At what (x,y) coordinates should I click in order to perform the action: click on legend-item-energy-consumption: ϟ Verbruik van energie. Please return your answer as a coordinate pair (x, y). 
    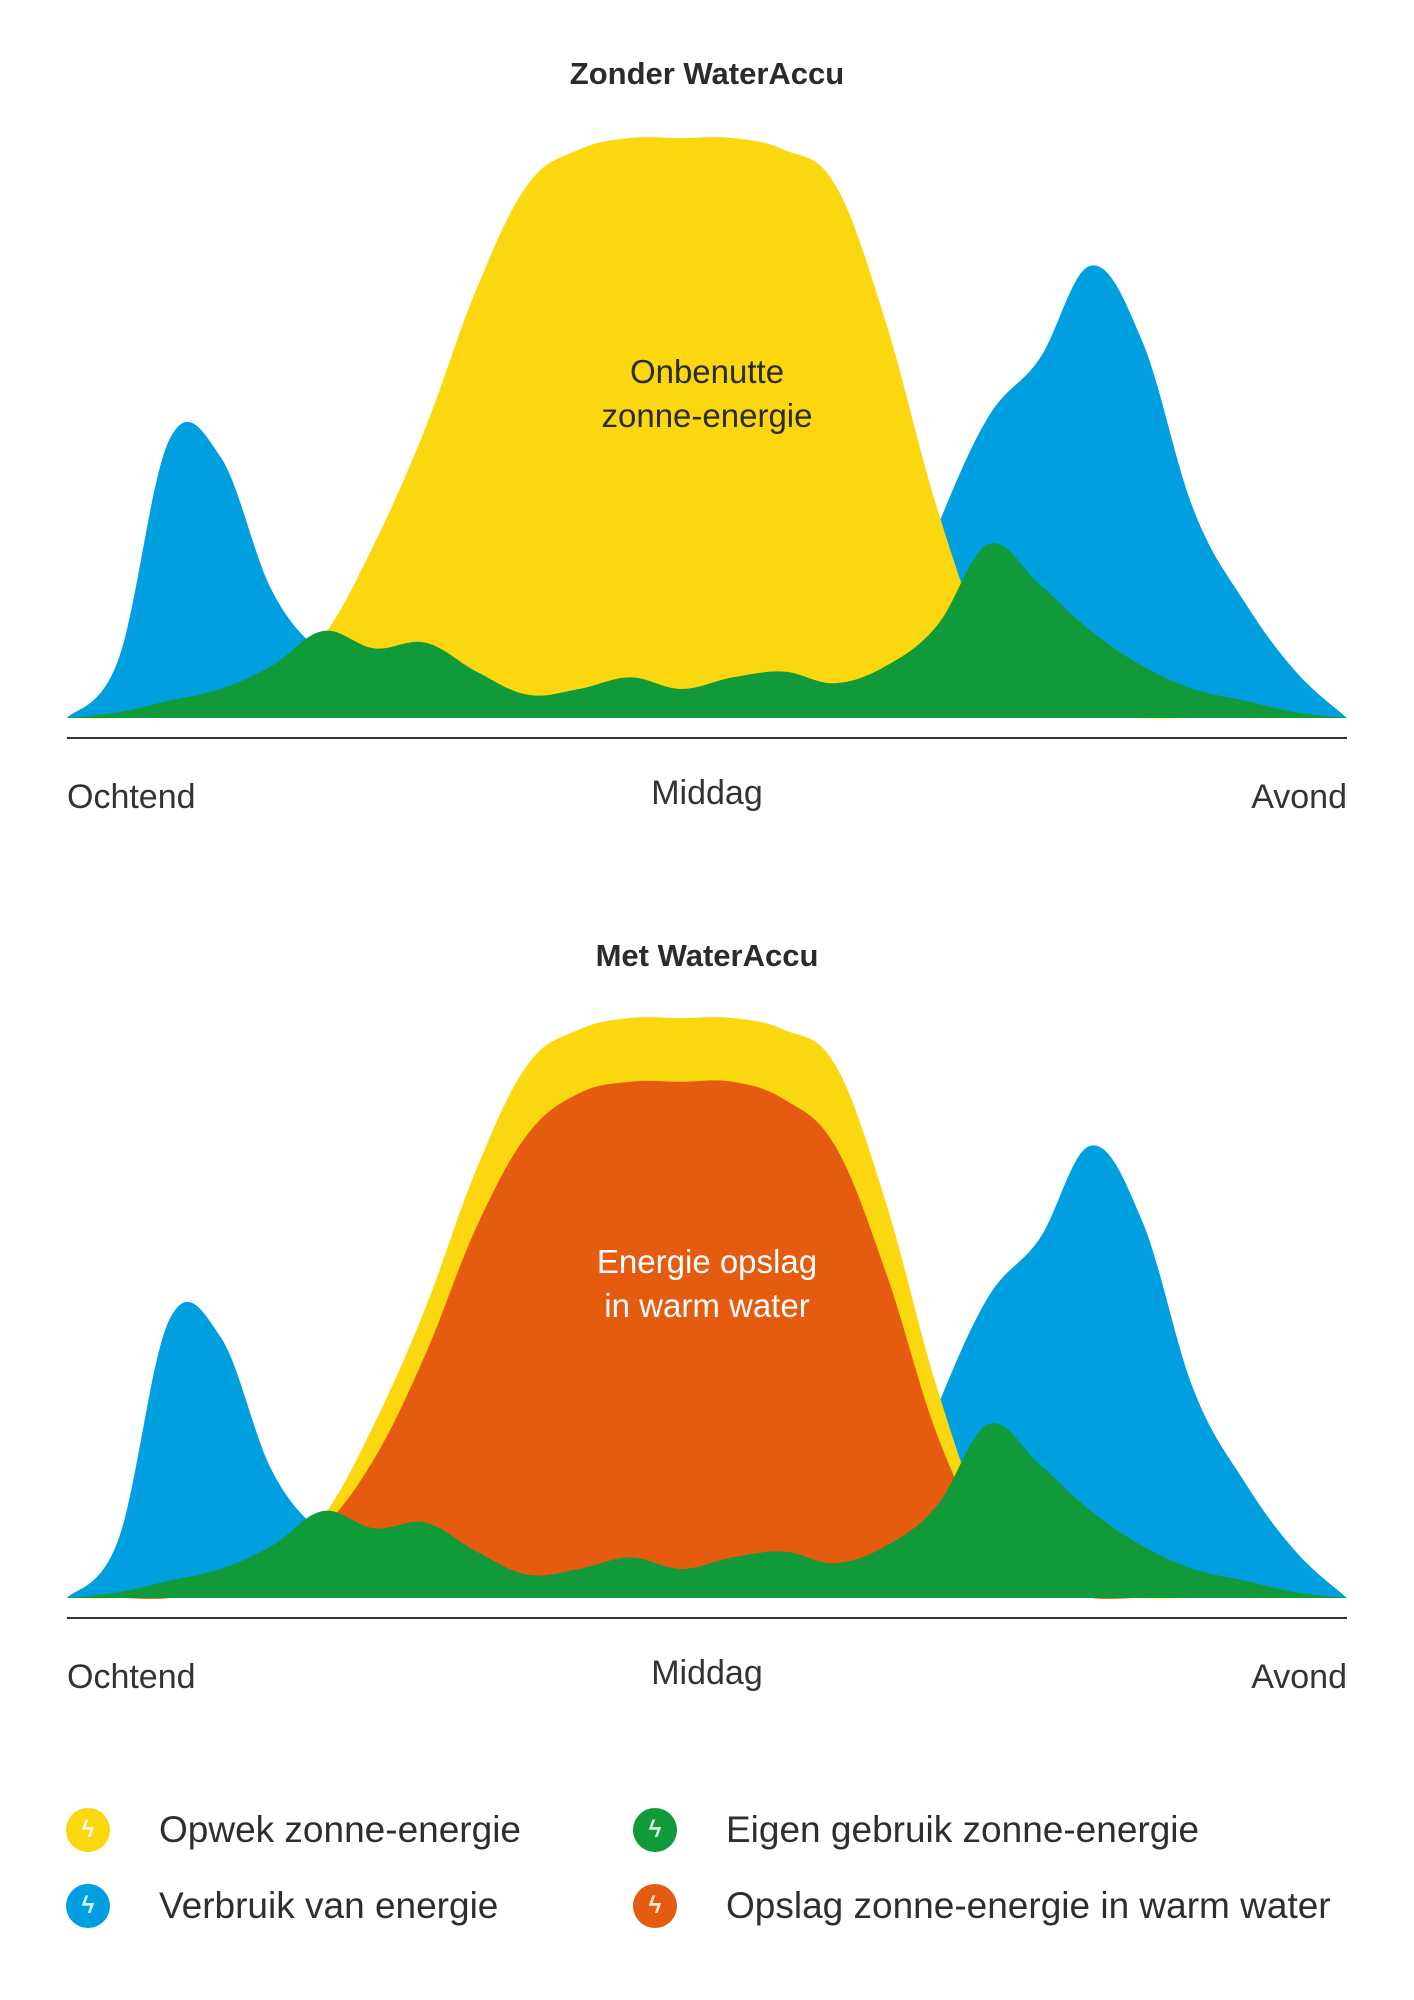
    Looking at the image, I should click on (282, 1906).